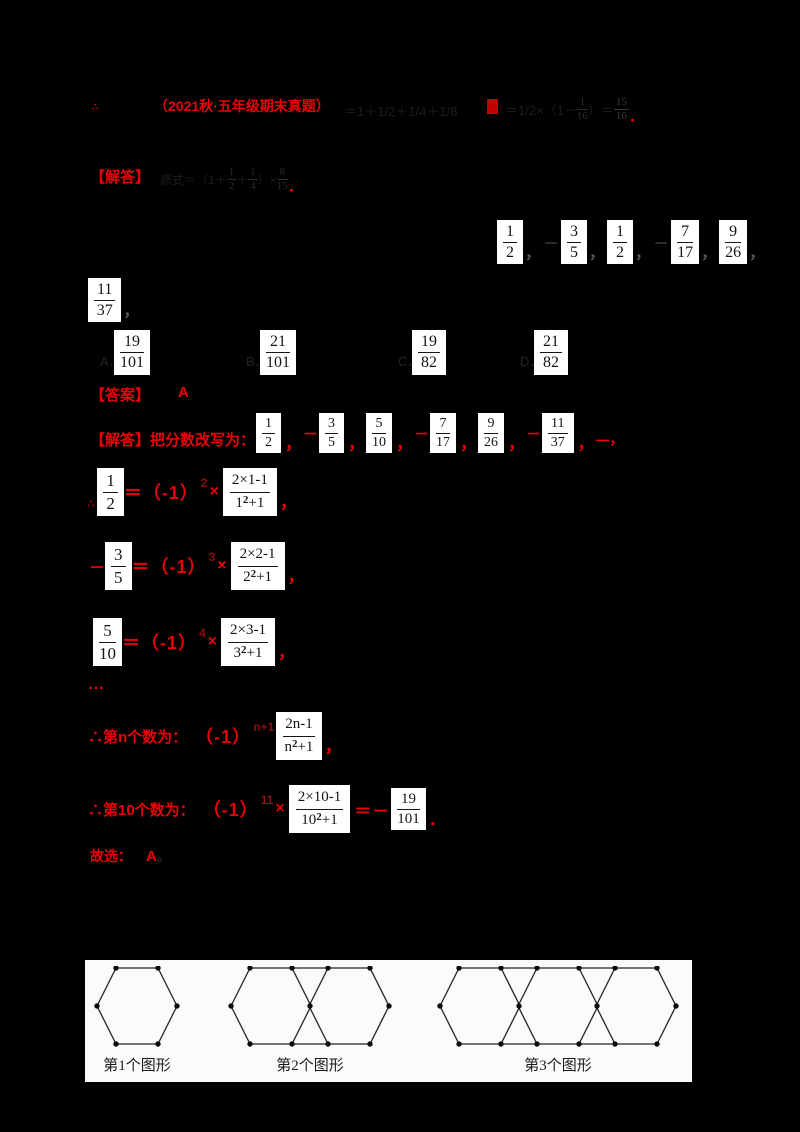 This screenshot has width=800, height=1132. What do you see at coordinates (183, 392) in the screenshot?
I see `answer-value: A` at bounding box center [183, 392].